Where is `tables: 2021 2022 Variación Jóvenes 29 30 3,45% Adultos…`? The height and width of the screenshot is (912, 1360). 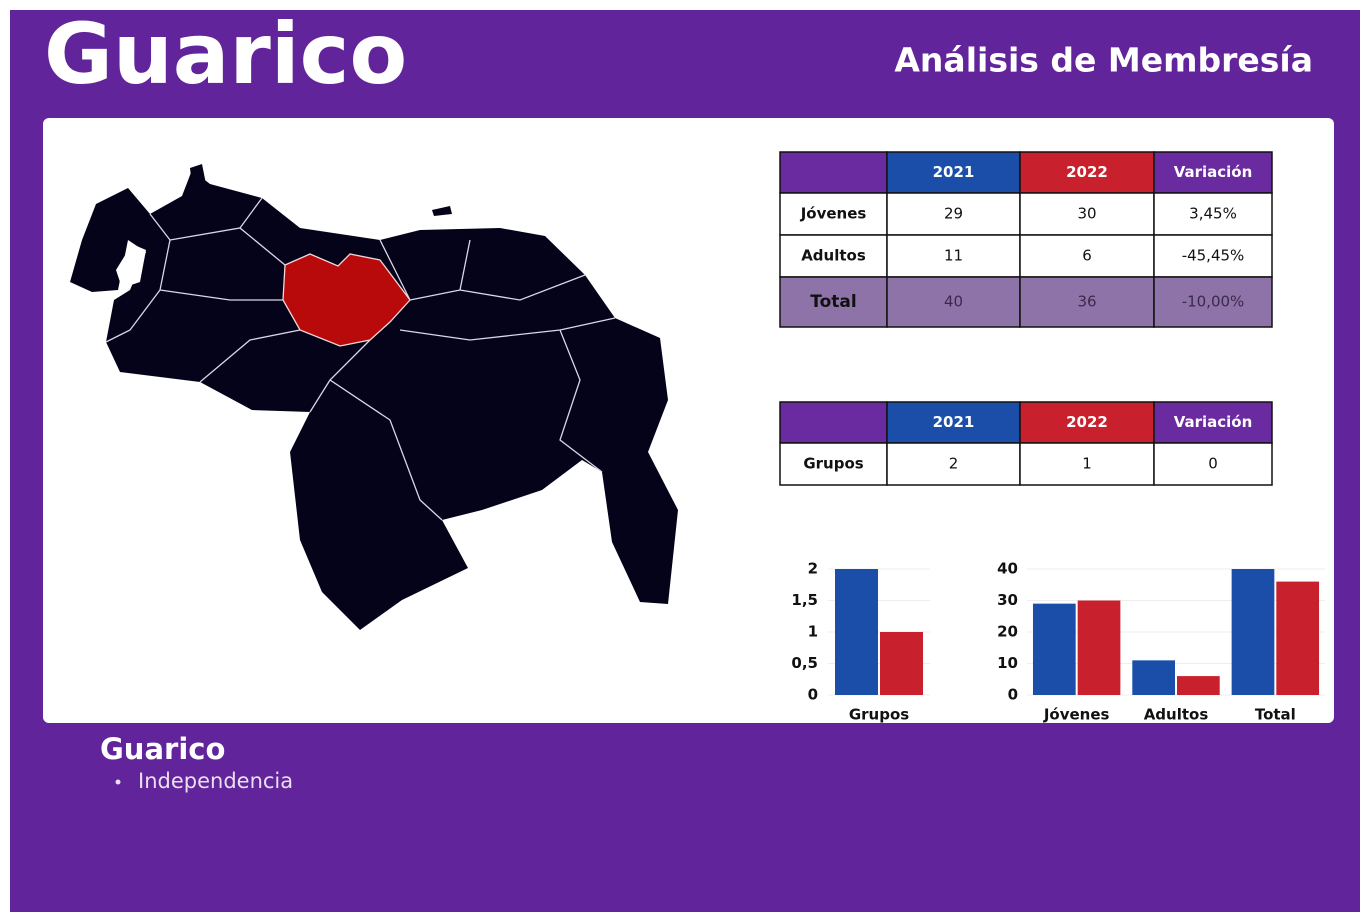
tables: 2021 2022 Variación Jóvenes 29 30 3,45% Adultos… is located at coordinates (1026, 318).